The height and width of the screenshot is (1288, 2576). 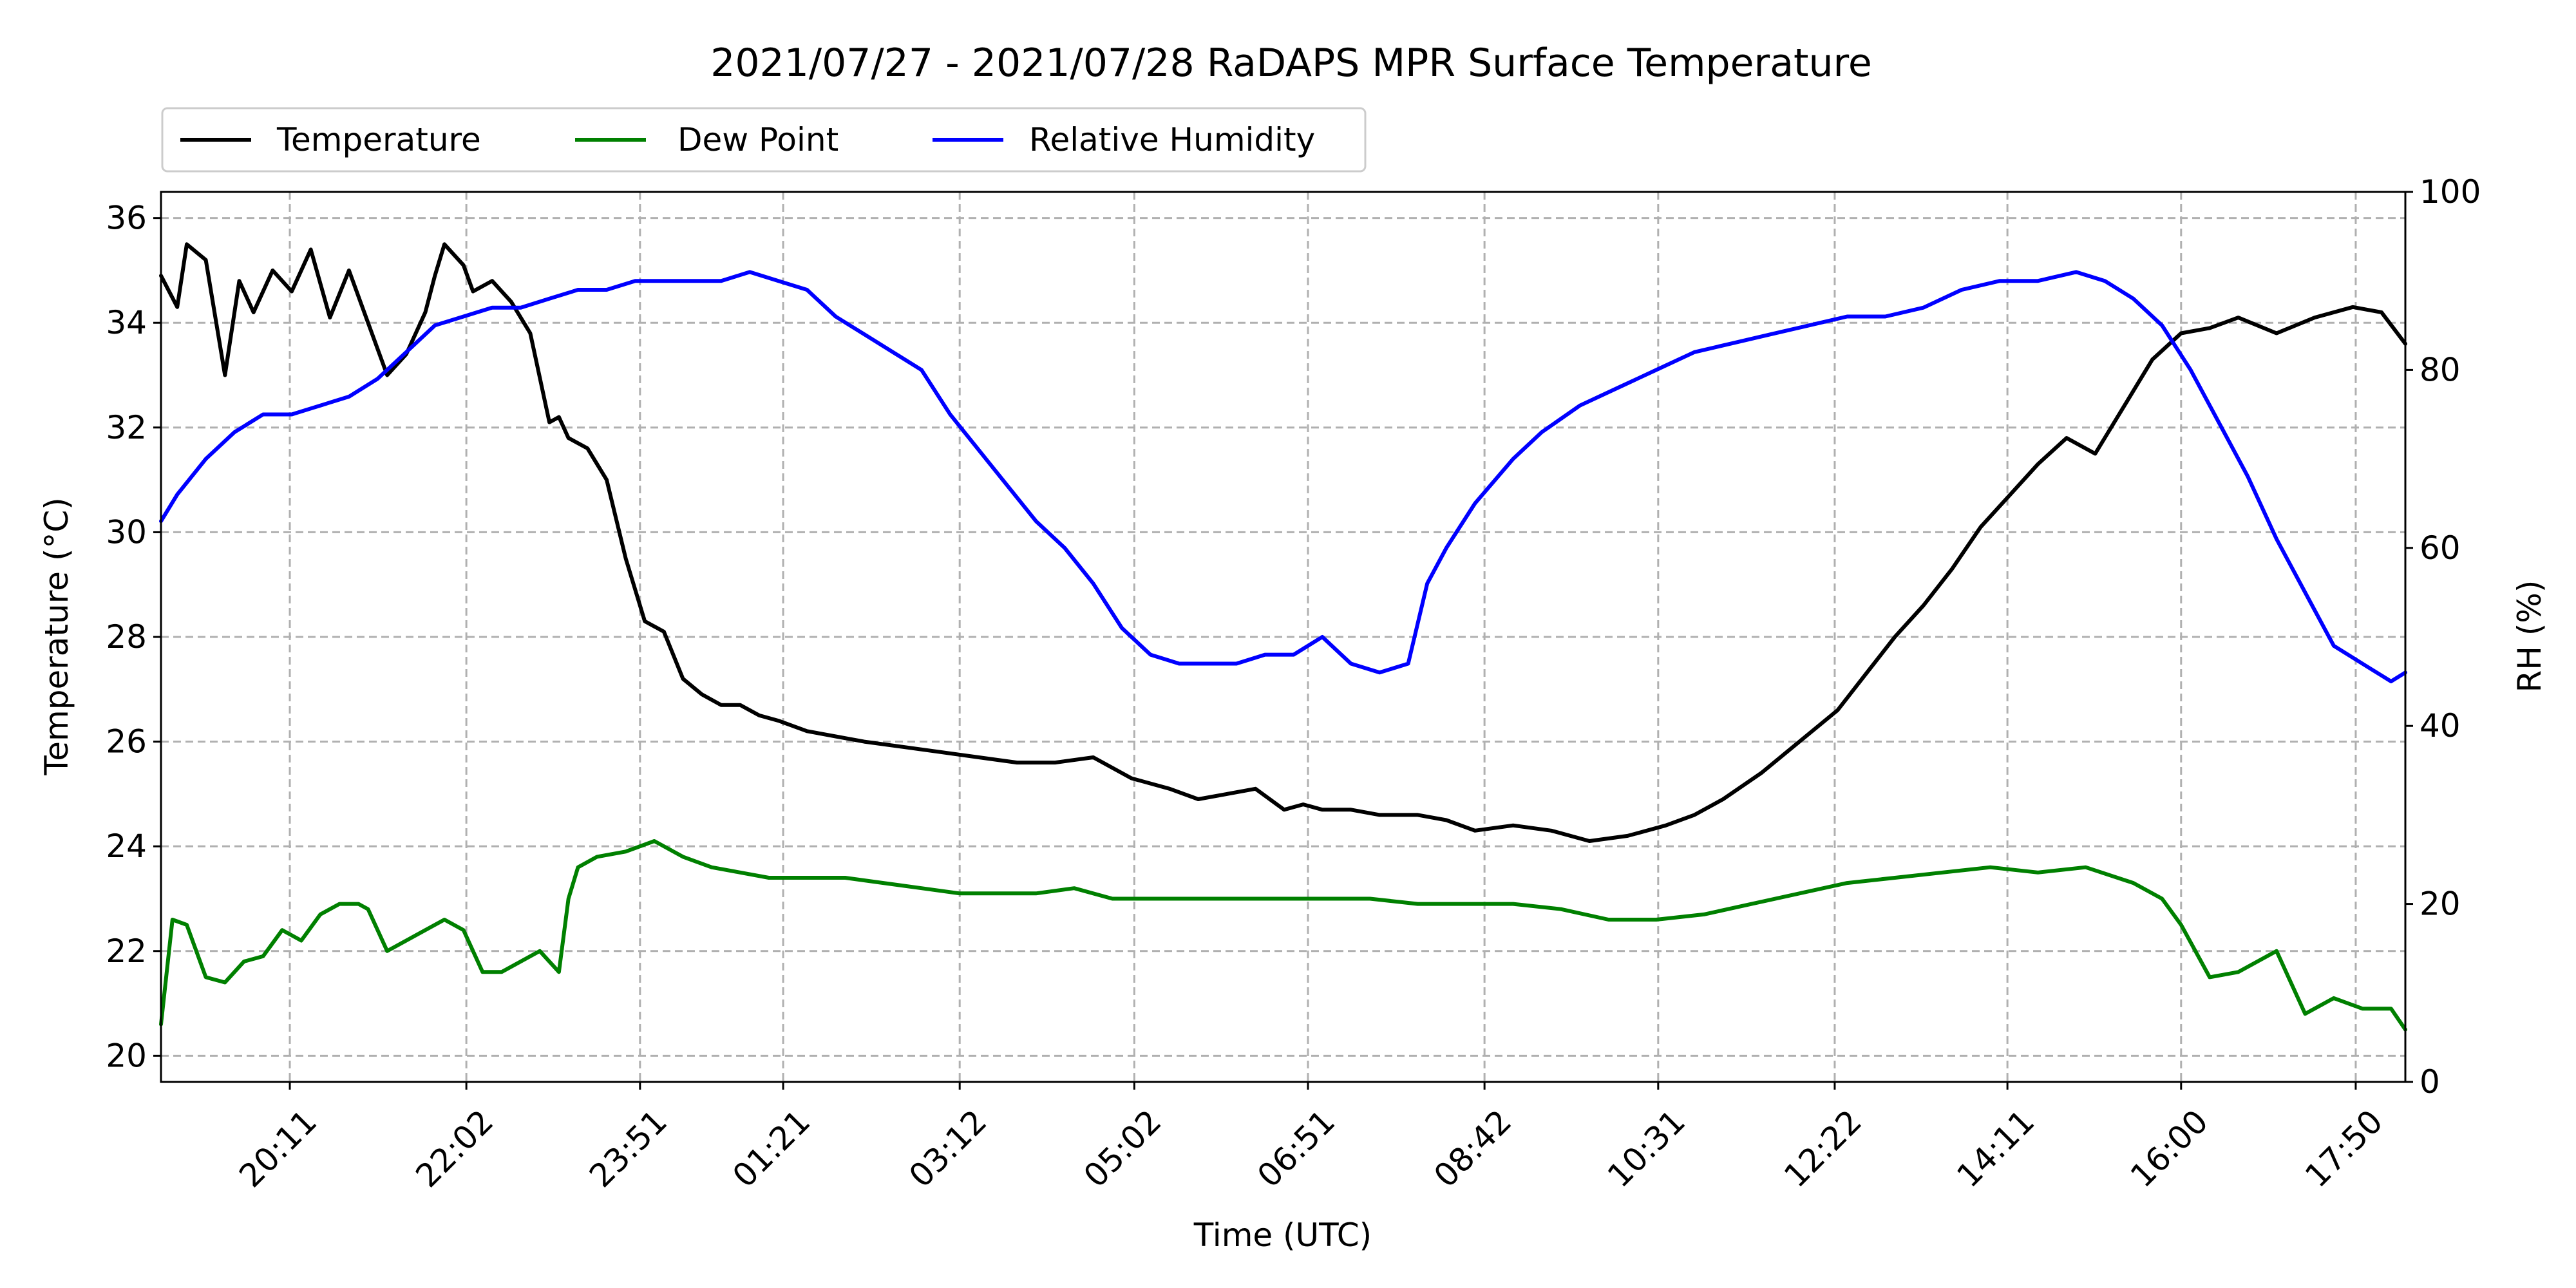 I want to click on y2-tick-label: 80, so click(x=2440, y=369).